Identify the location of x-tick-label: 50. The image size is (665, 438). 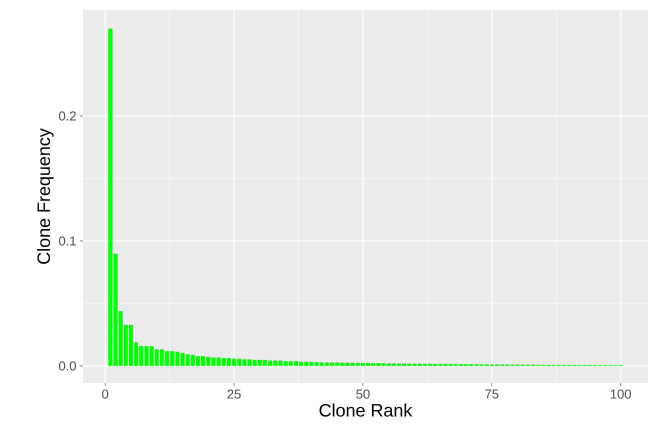
(363, 394).